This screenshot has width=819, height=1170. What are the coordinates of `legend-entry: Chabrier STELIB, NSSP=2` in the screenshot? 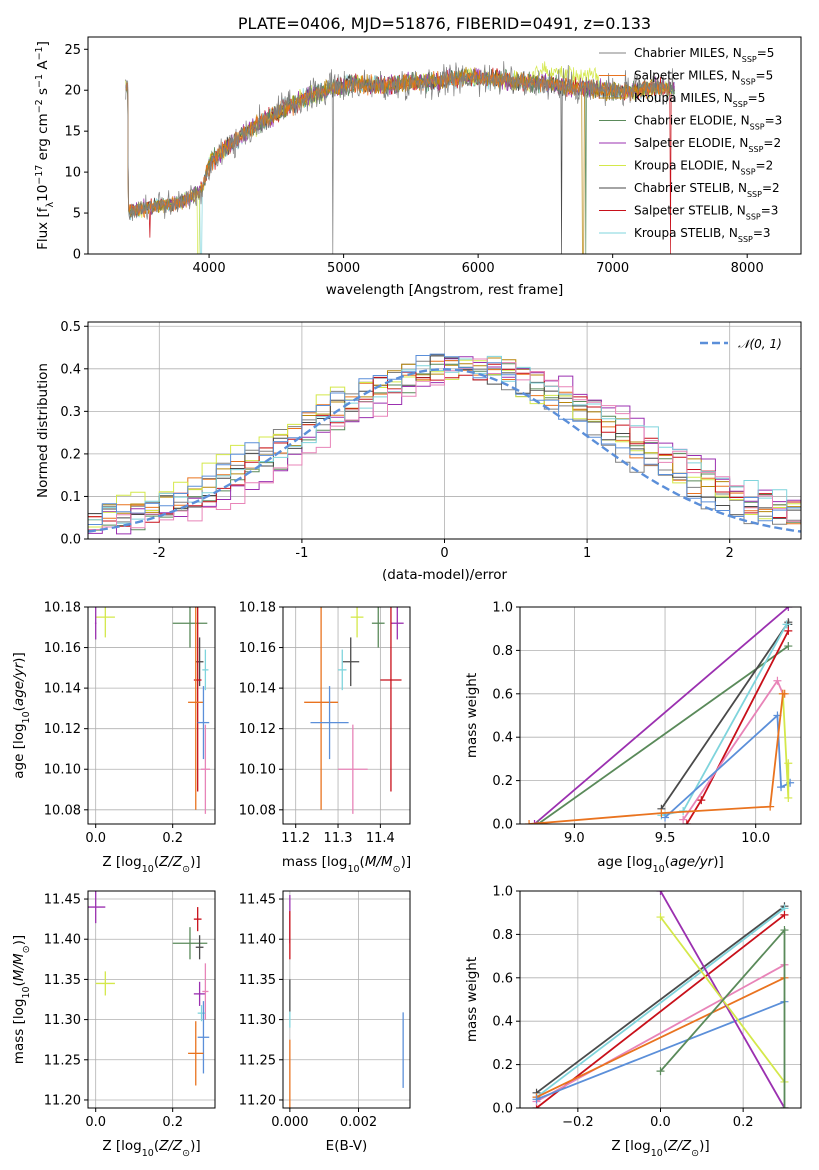 It's located at (707, 190).